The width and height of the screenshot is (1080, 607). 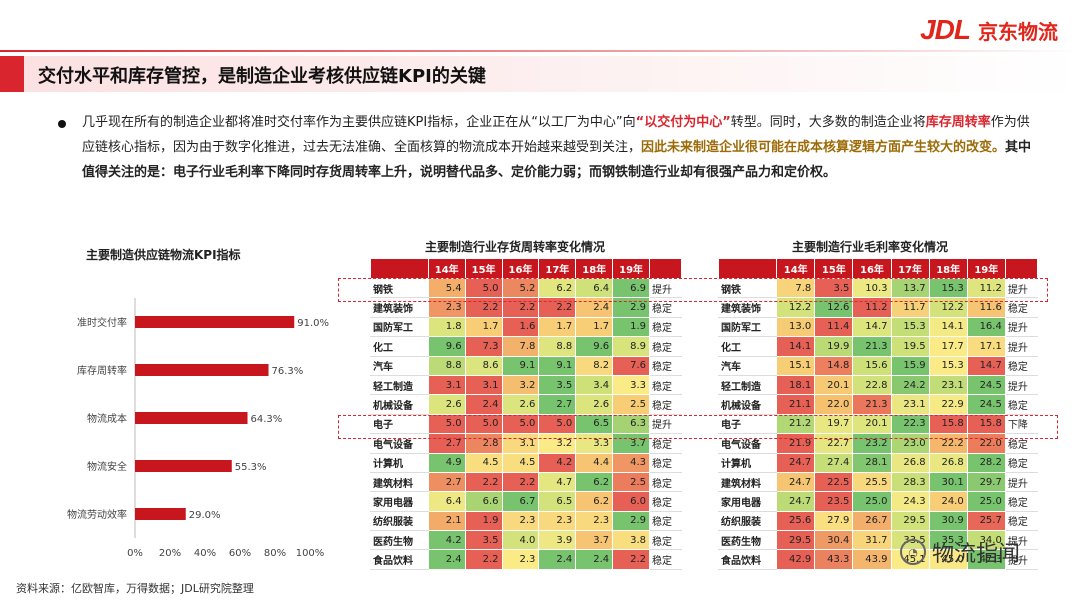 I want to click on header-divider, so click(x=540, y=51).